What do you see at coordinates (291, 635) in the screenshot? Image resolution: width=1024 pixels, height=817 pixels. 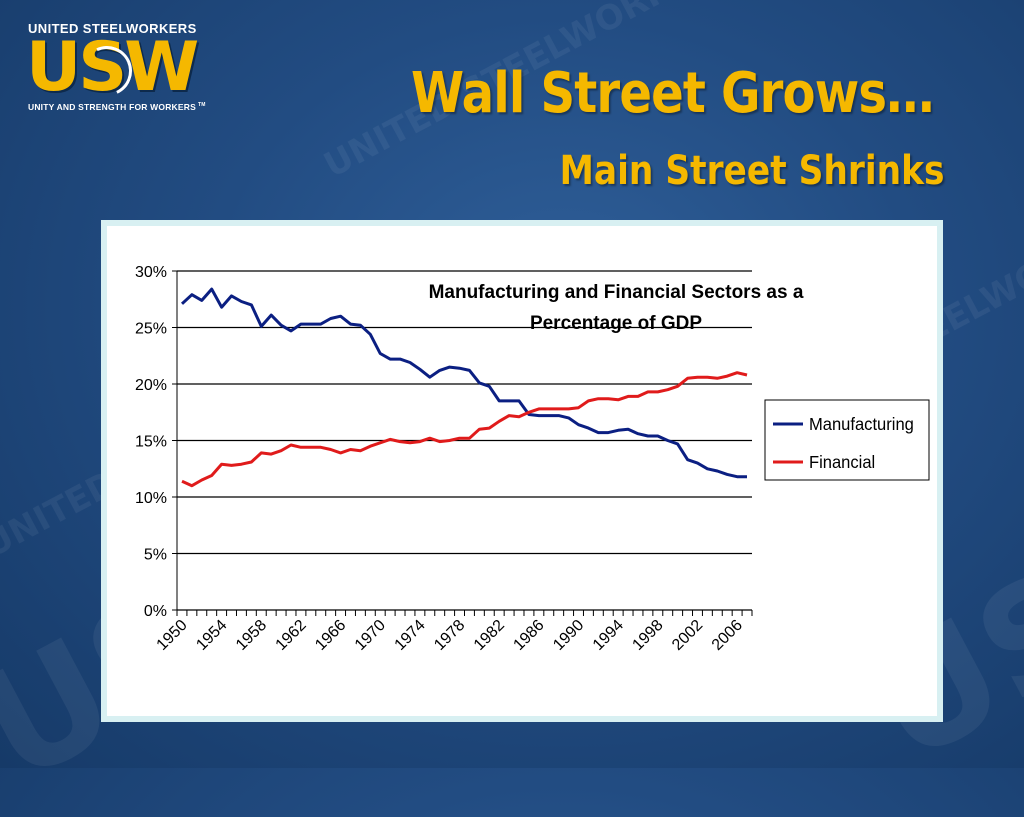 I see `x-tick-label: 1962` at bounding box center [291, 635].